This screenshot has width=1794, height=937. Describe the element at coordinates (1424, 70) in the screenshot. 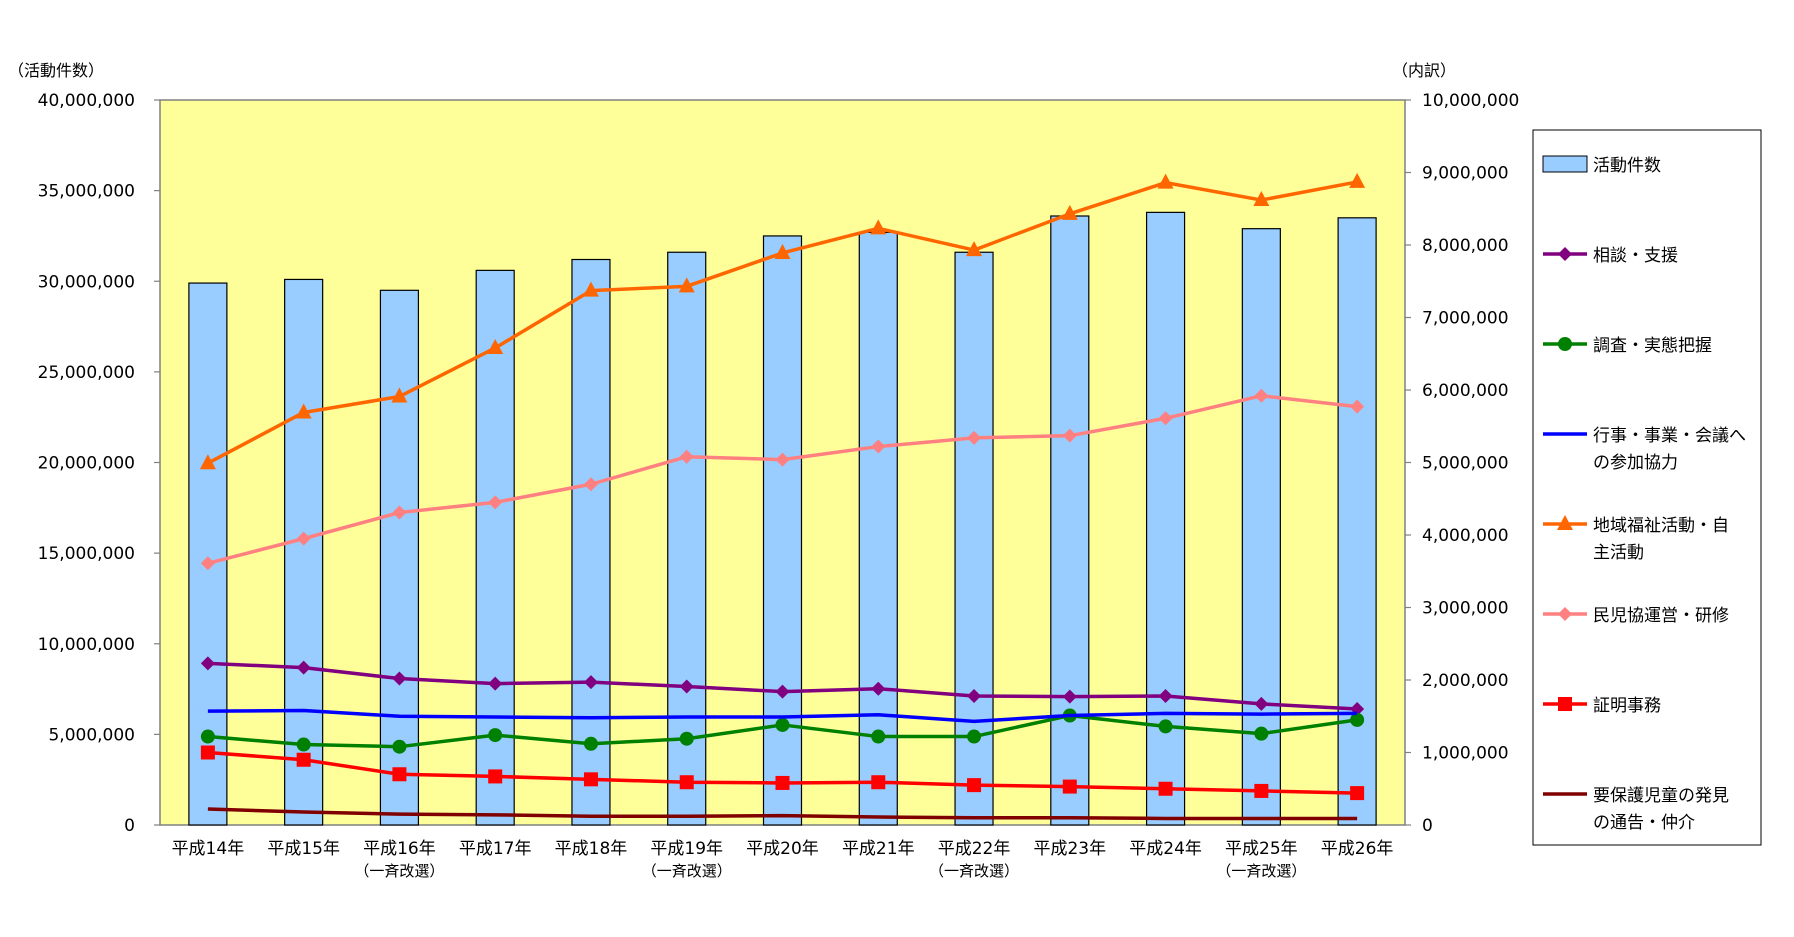

I see `right-axis-unit-label: （内訳）` at that location.